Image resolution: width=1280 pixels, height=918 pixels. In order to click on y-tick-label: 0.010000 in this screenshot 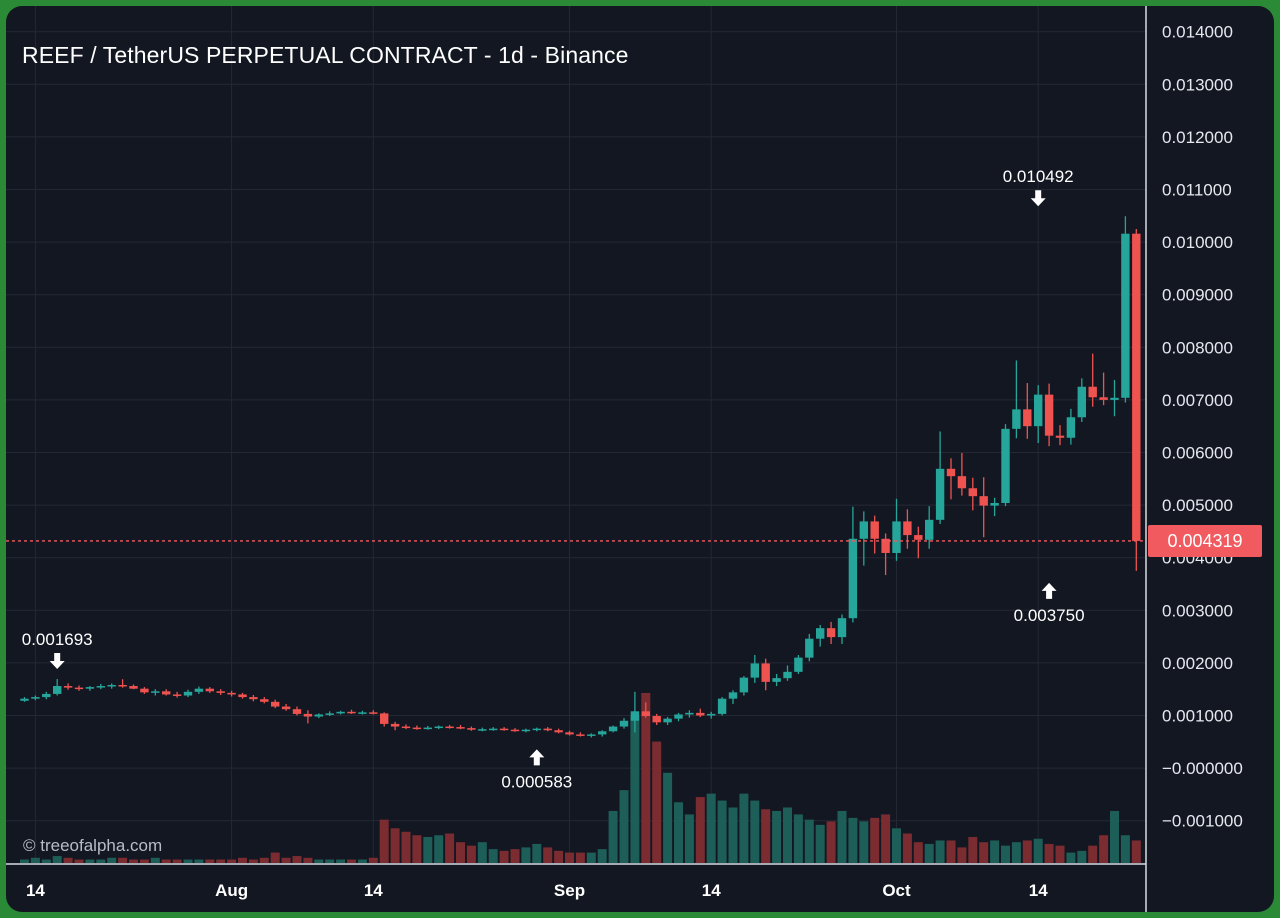, I will do `click(1197, 242)`.